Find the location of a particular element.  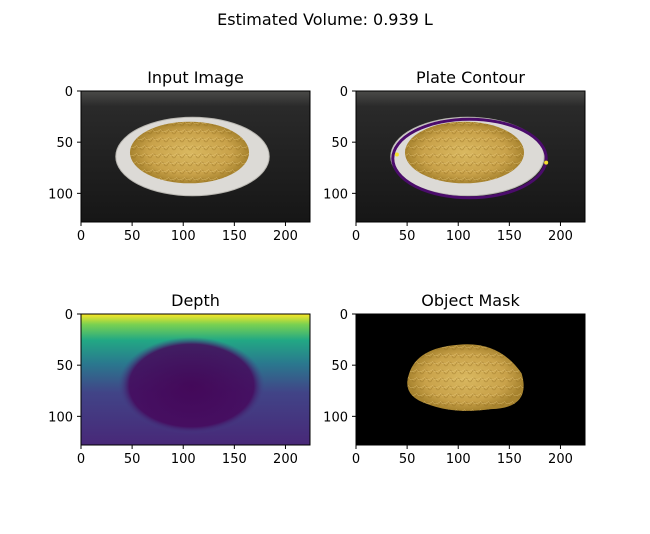

depth-bowl is located at coordinates (191, 385).